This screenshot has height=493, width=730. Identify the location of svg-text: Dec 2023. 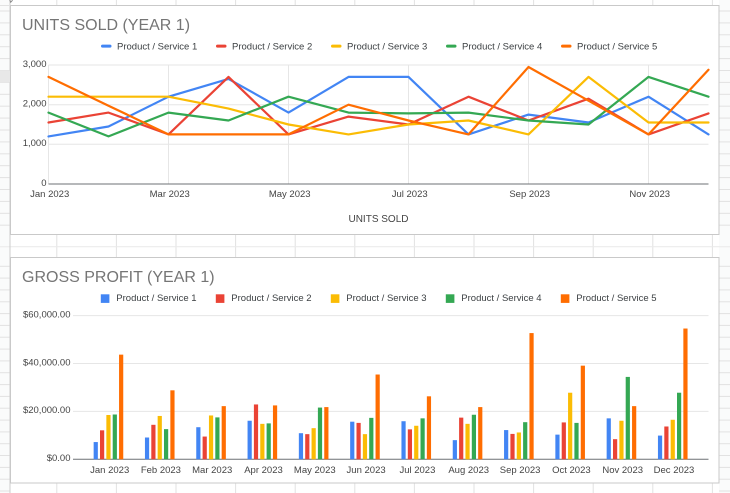
(674, 470).